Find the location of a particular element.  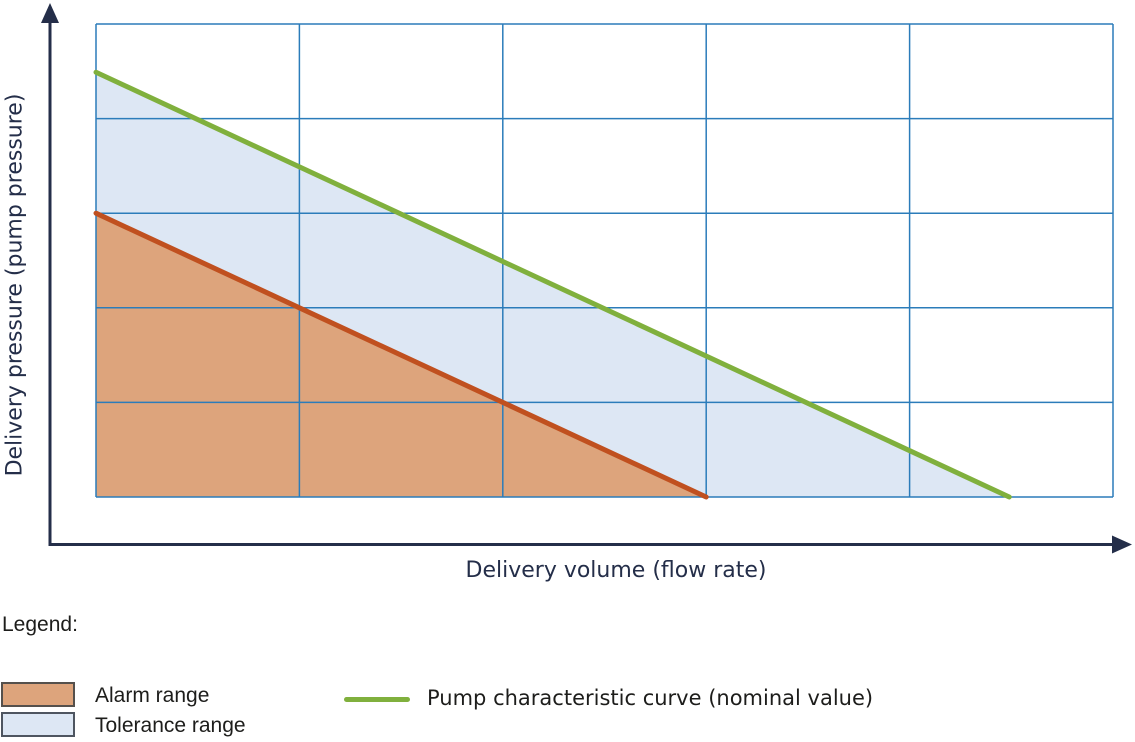

y-axis is located at coordinates (50, 274).